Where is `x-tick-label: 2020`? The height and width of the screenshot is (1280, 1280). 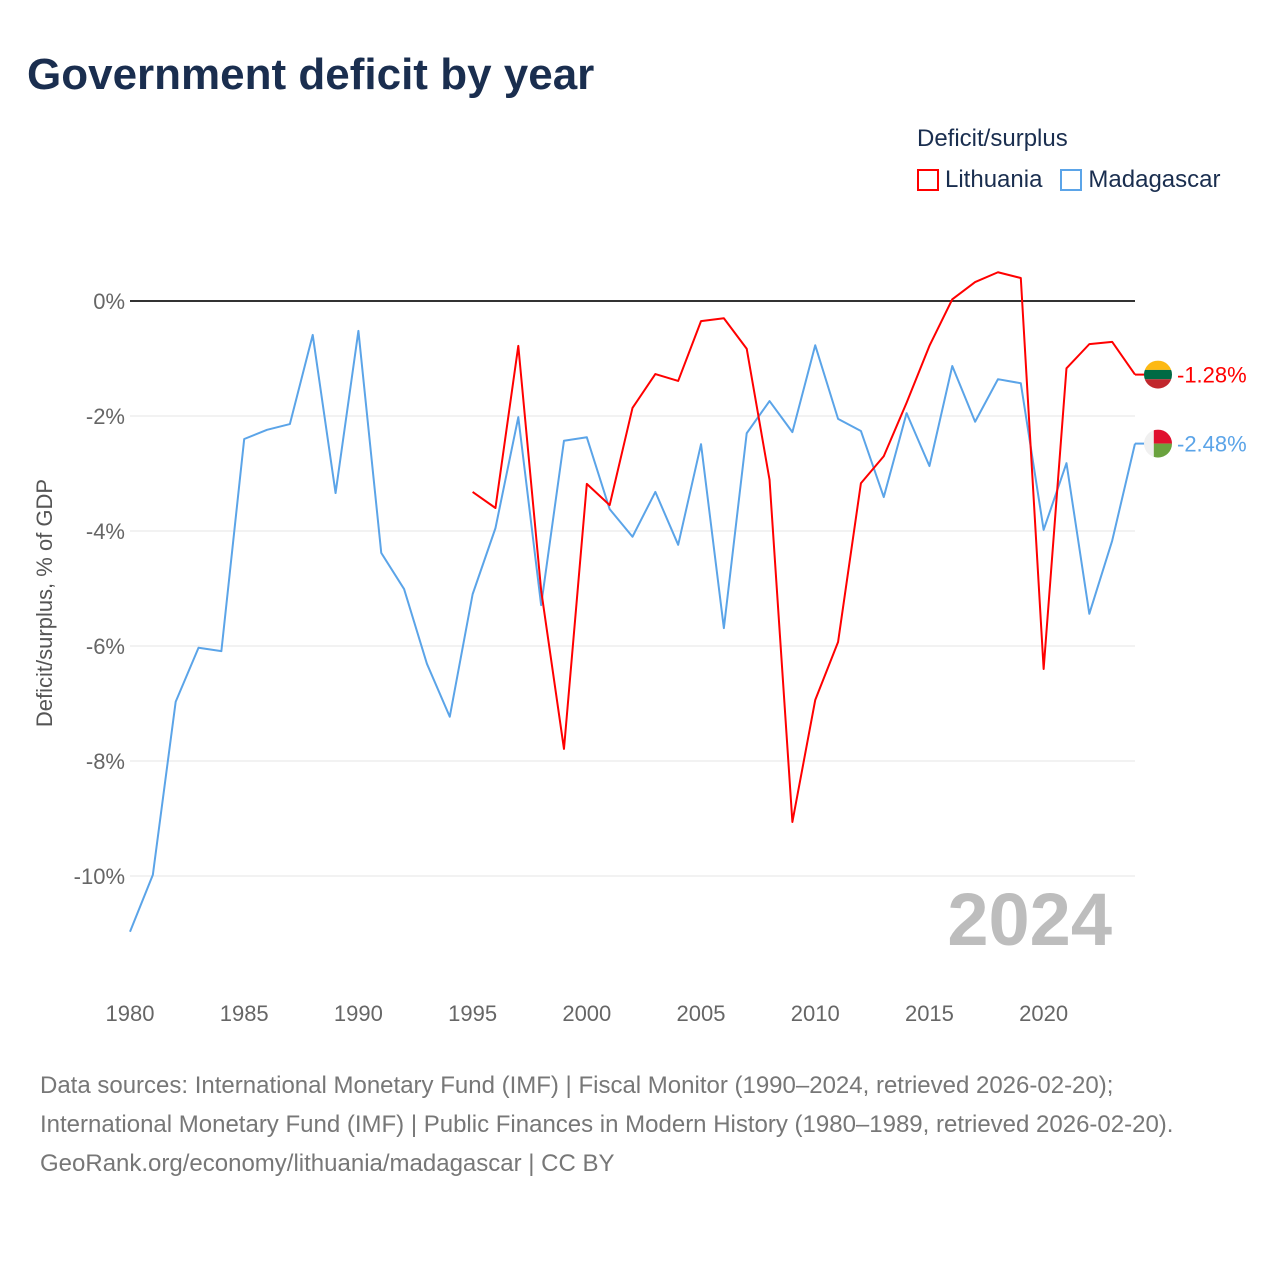
x-tick-label: 2020 is located at coordinates (1043, 1013).